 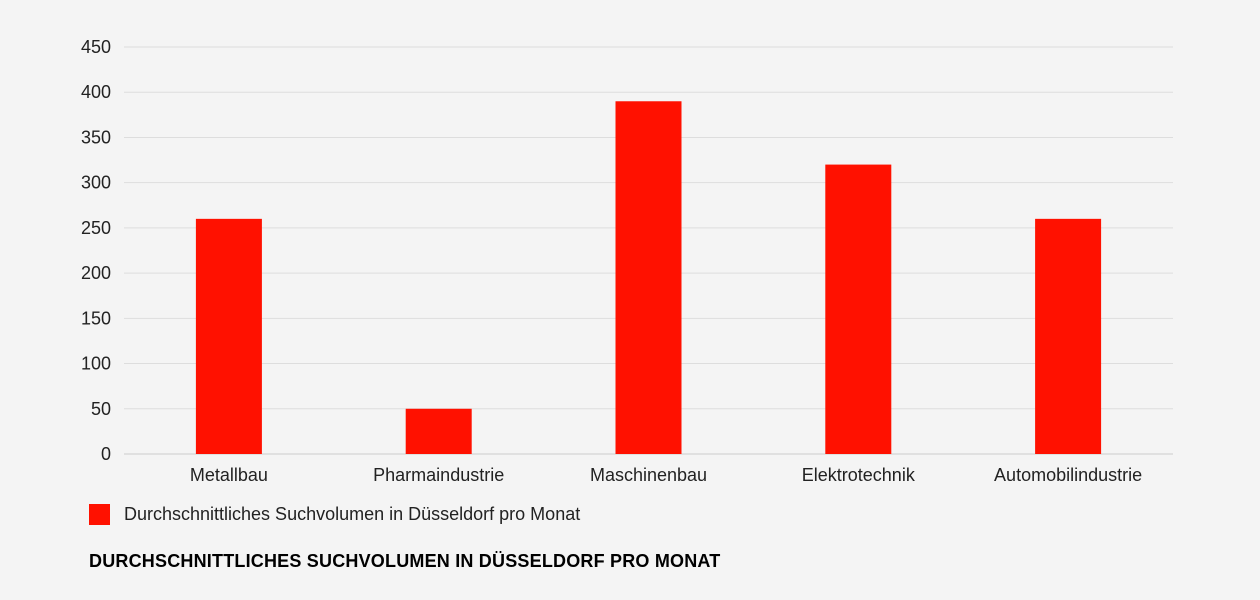 I want to click on x-category-label: Elektrotechnik, so click(x=859, y=475).